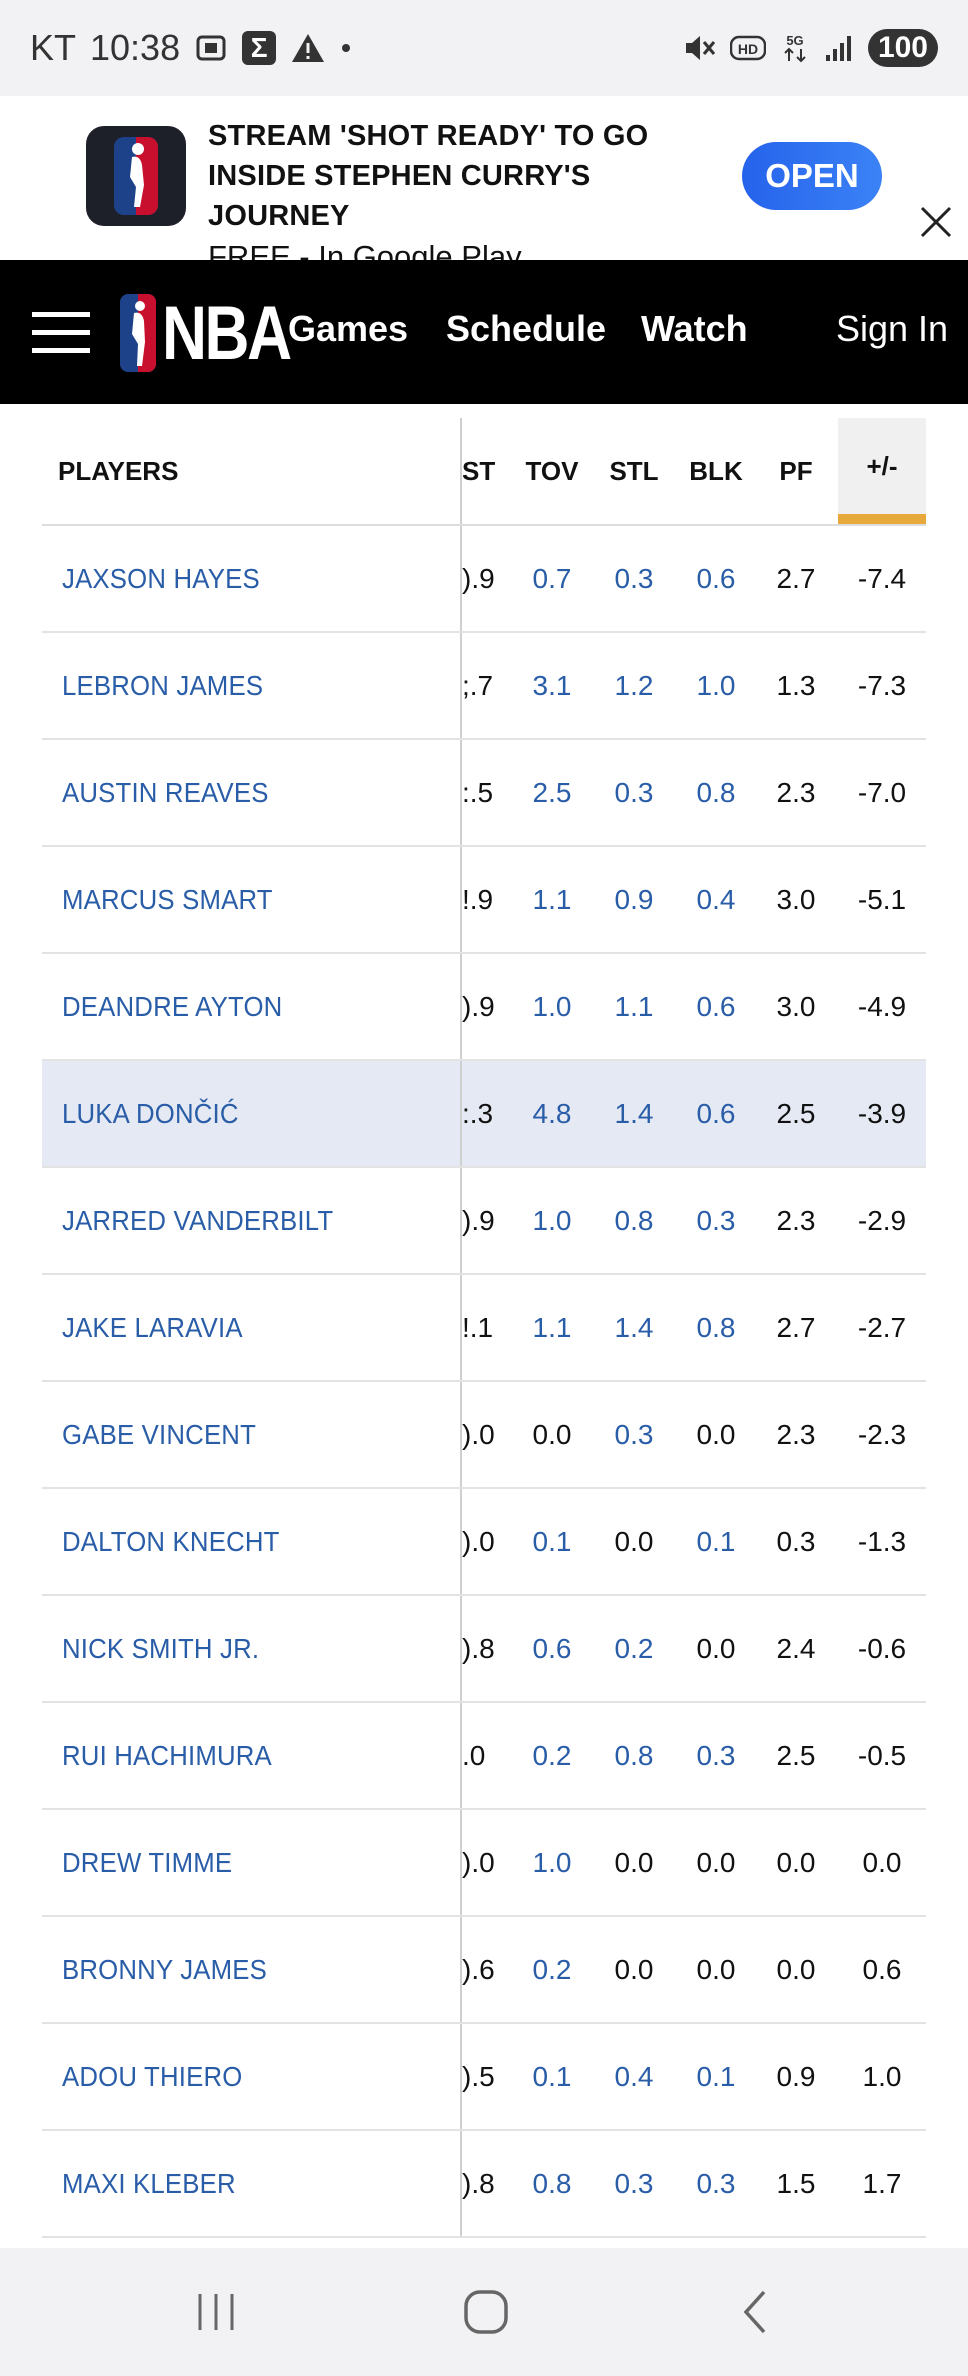 This screenshot has height=2376, width=968. Describe the element at coordinates (61, 333) in the screenshot. I see `menu-icon` at that location.